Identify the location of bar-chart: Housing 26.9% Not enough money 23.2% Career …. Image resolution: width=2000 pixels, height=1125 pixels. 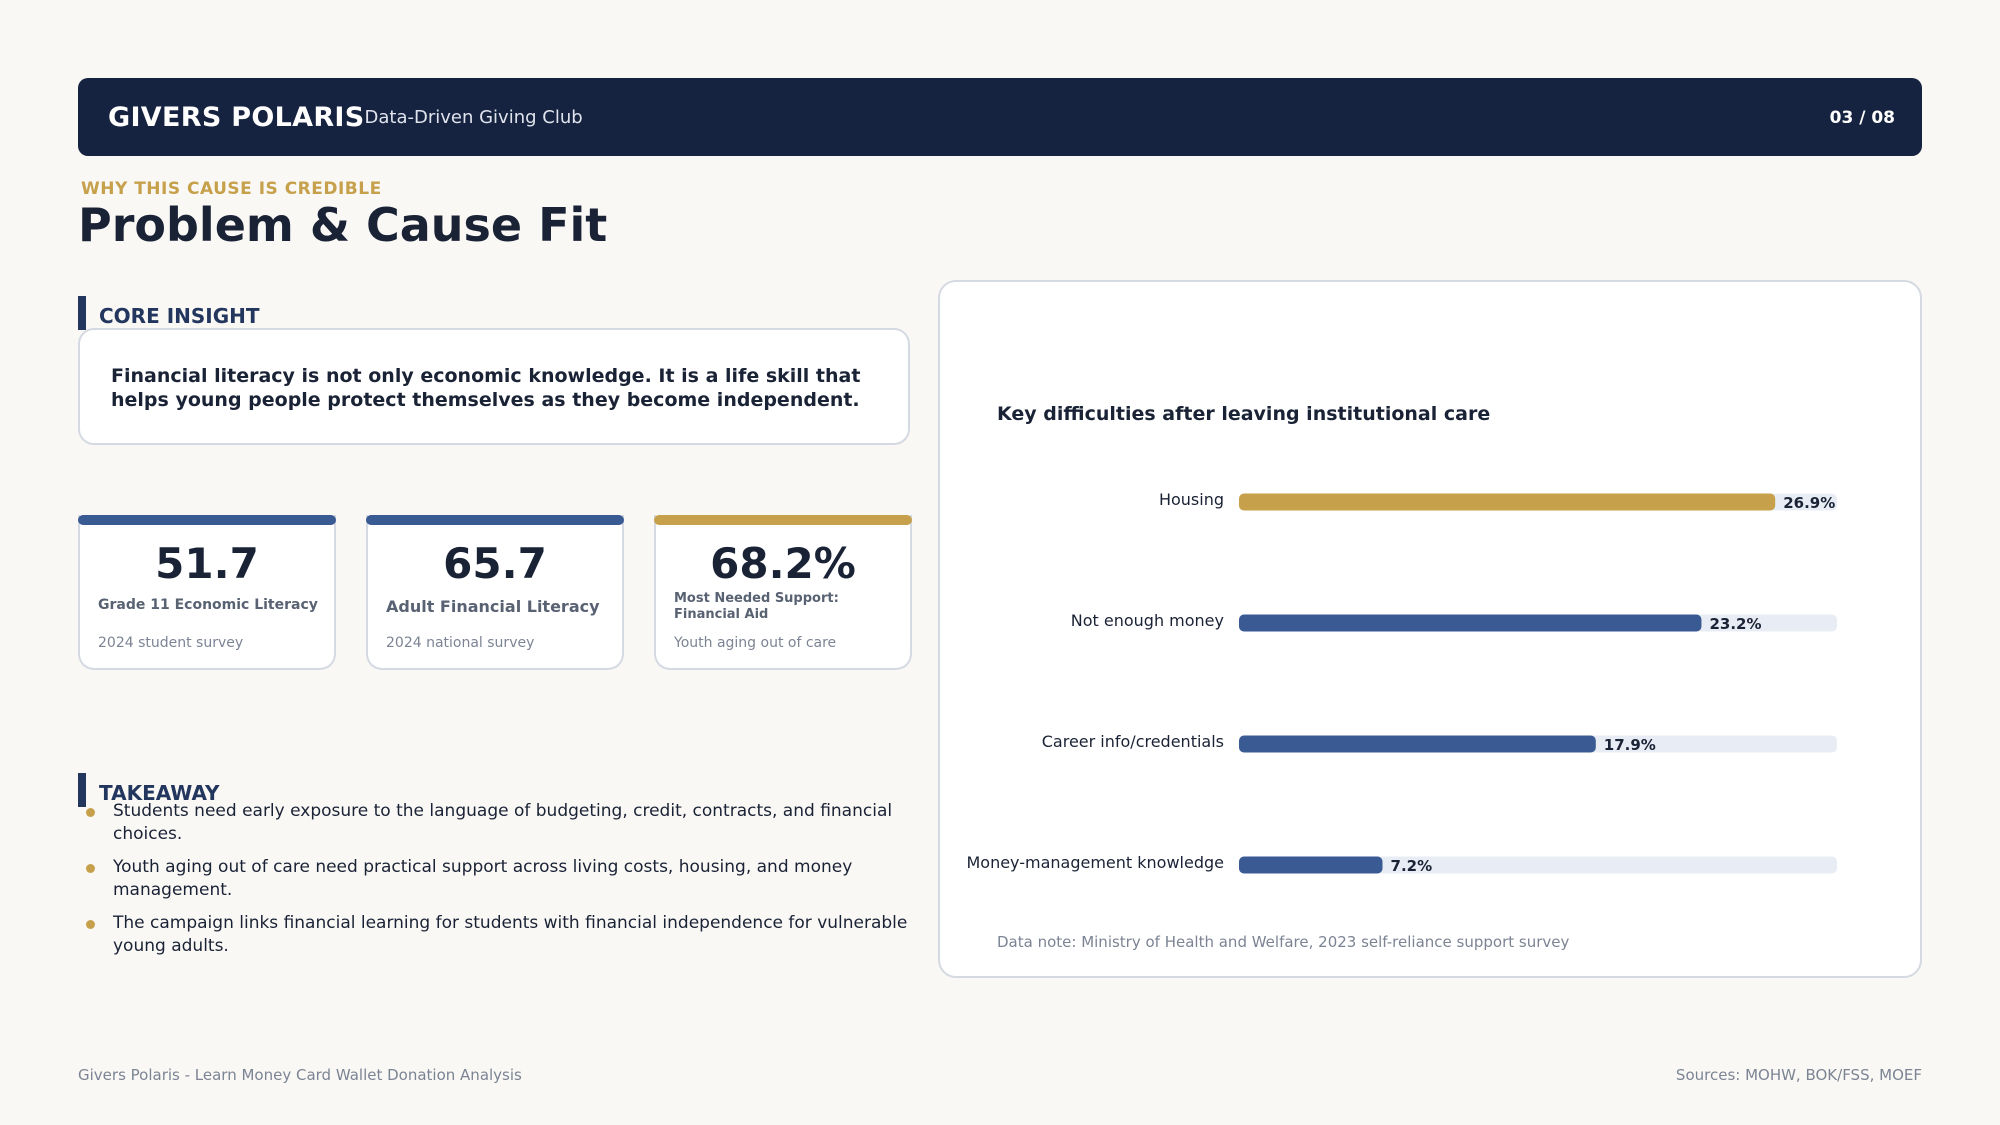
(1401, 682).